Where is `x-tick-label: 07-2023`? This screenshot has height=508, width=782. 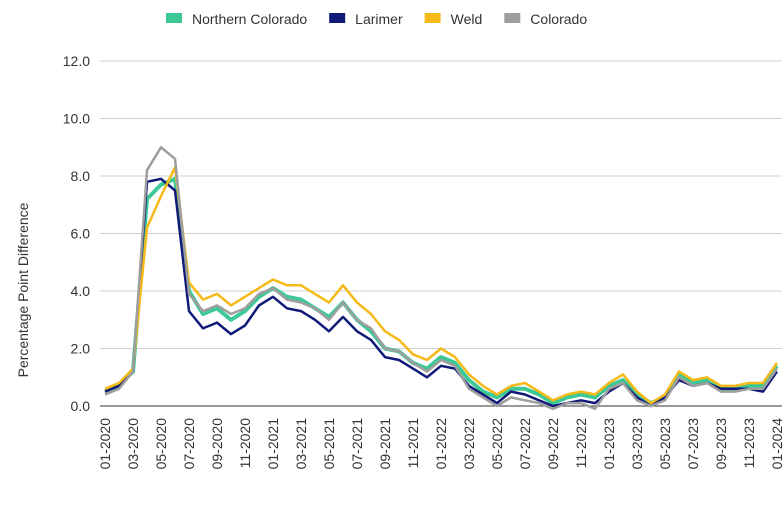 x-tick-label: 07-2023 is located at coordinates (693, 444).